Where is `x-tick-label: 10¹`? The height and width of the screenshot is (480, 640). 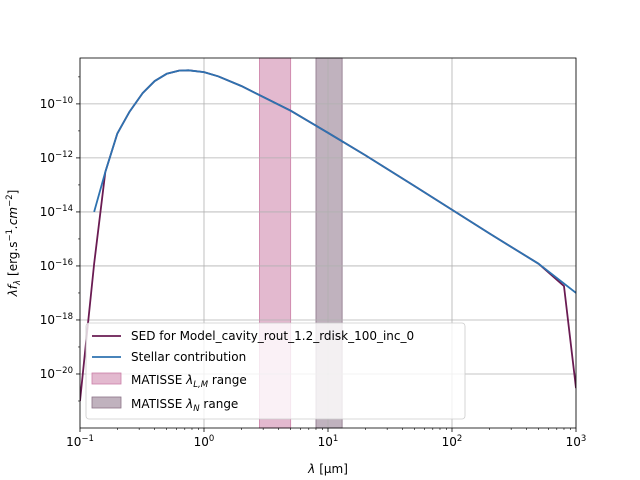 x-tick-label: 10¹ is located at coordinates (328, 441).